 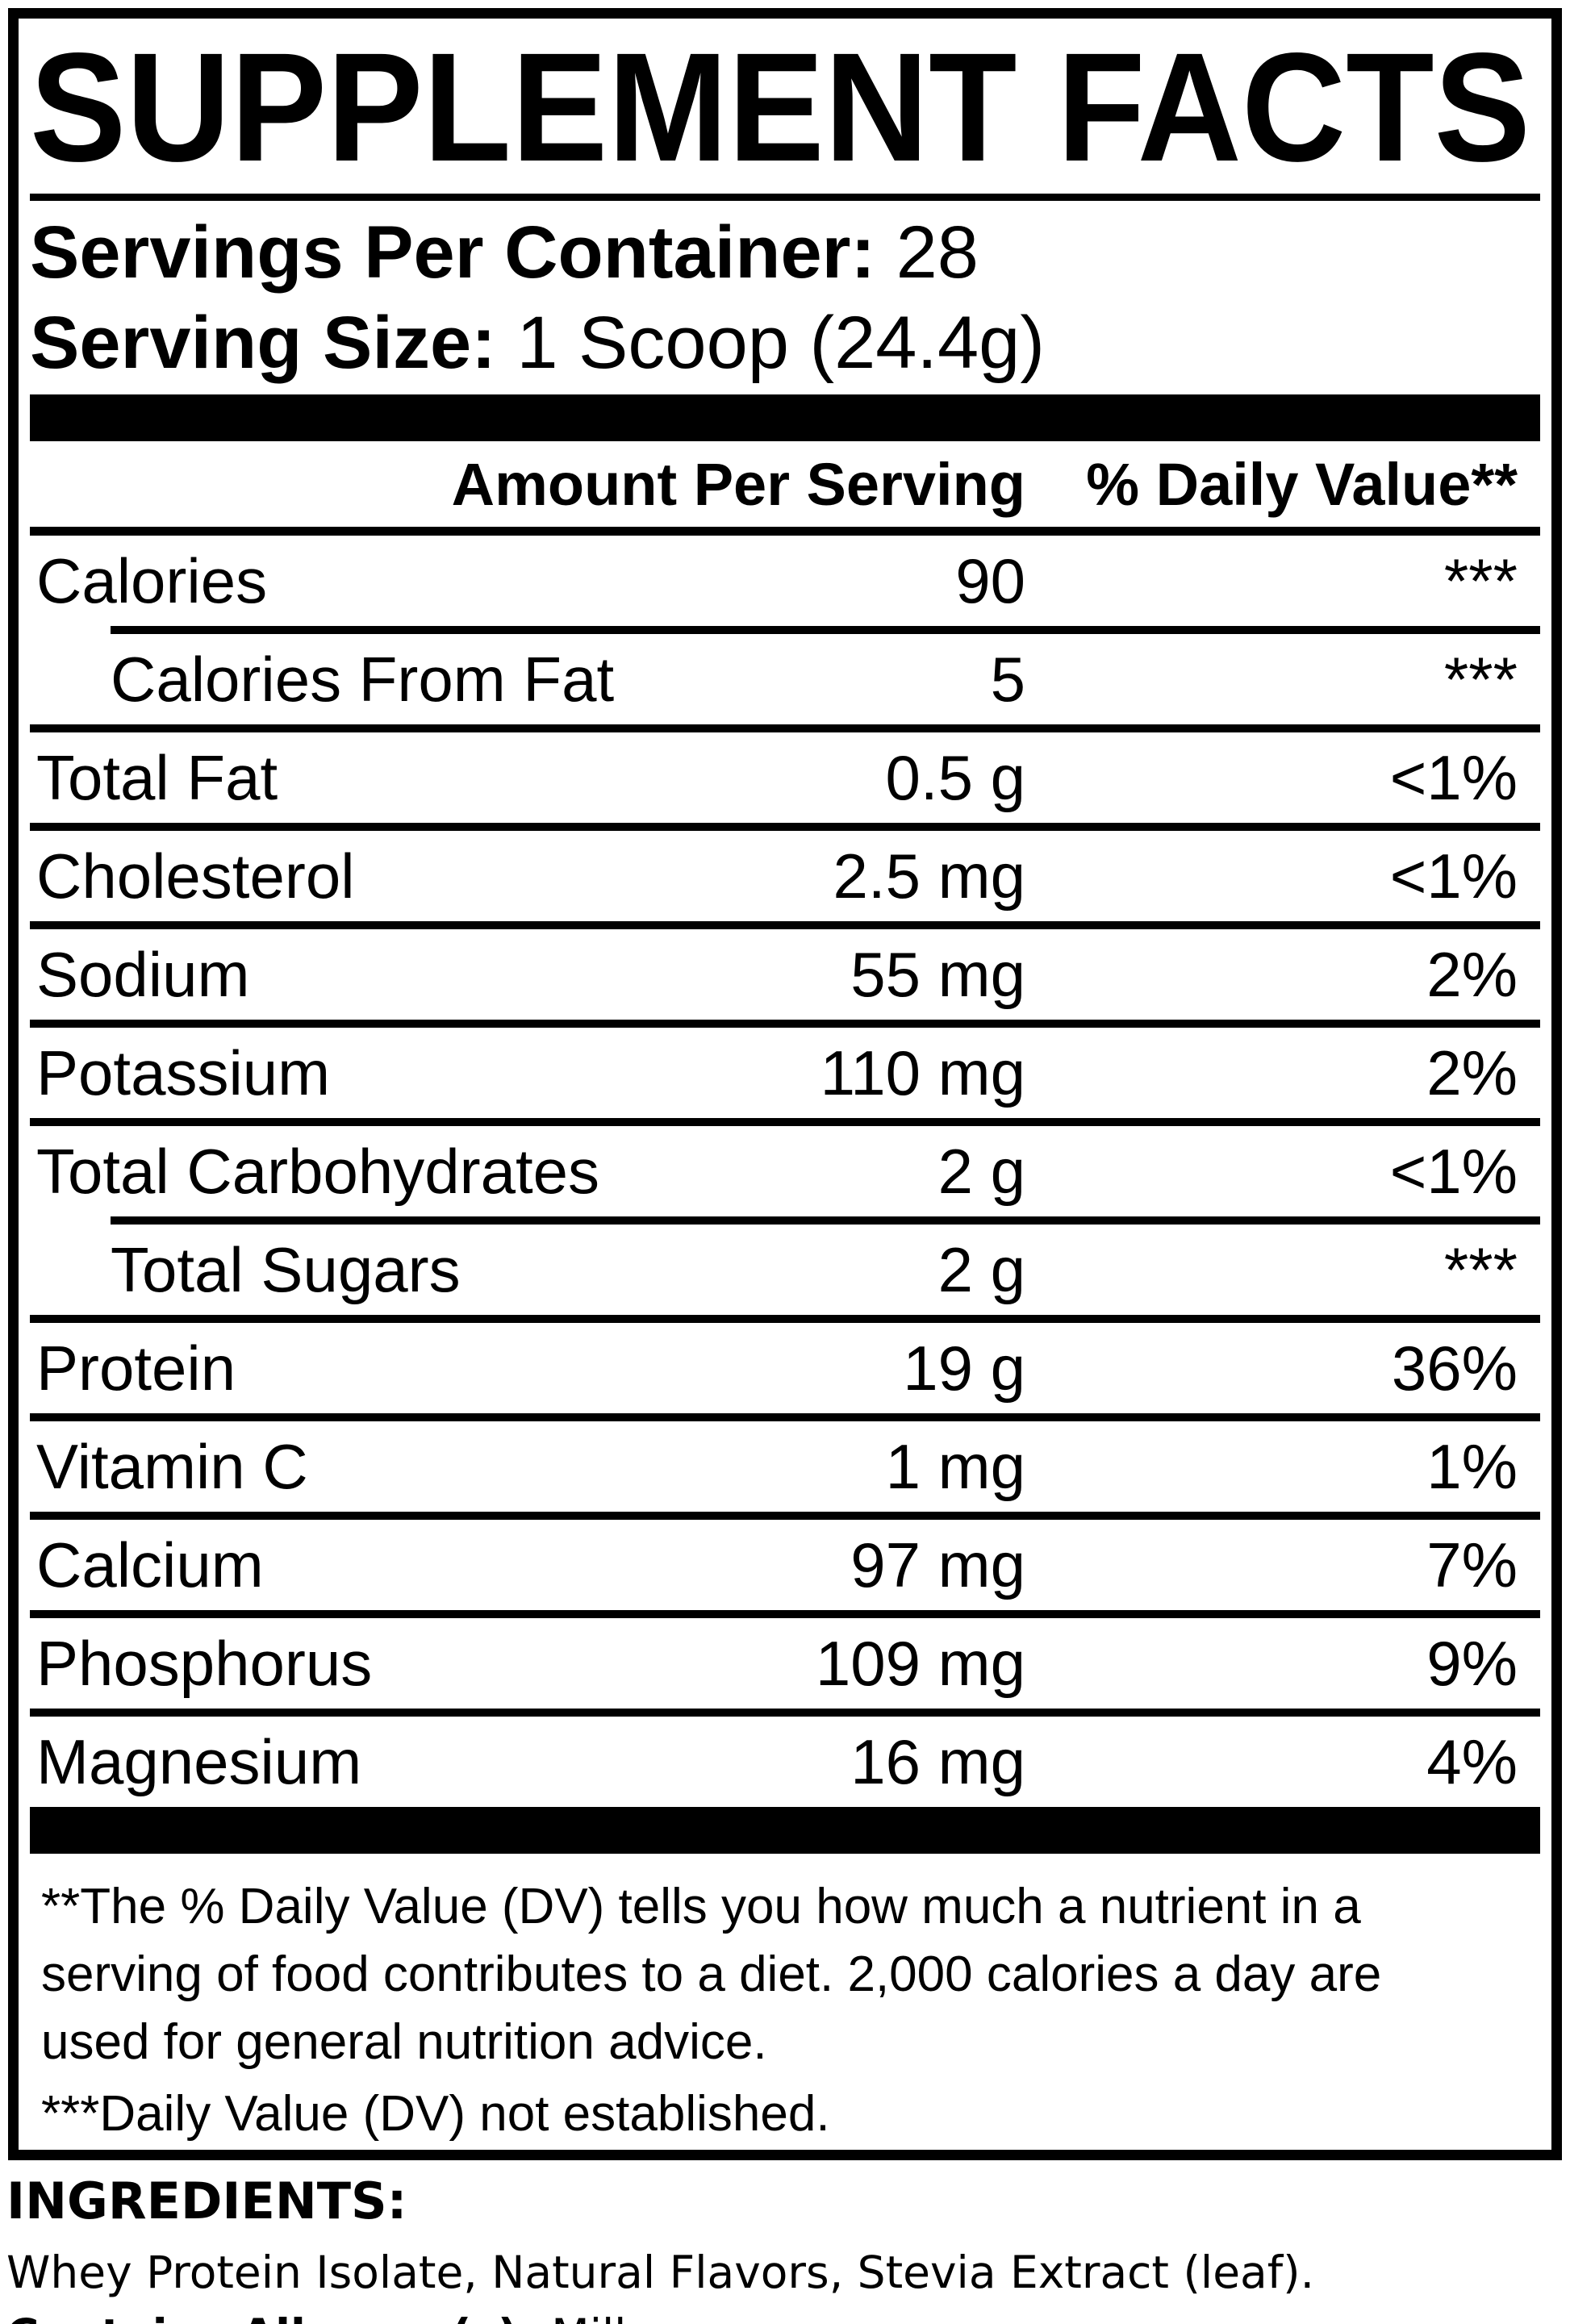 I want to click on nutrient-amount: 2.5 mg, so click(x=929, y=876).